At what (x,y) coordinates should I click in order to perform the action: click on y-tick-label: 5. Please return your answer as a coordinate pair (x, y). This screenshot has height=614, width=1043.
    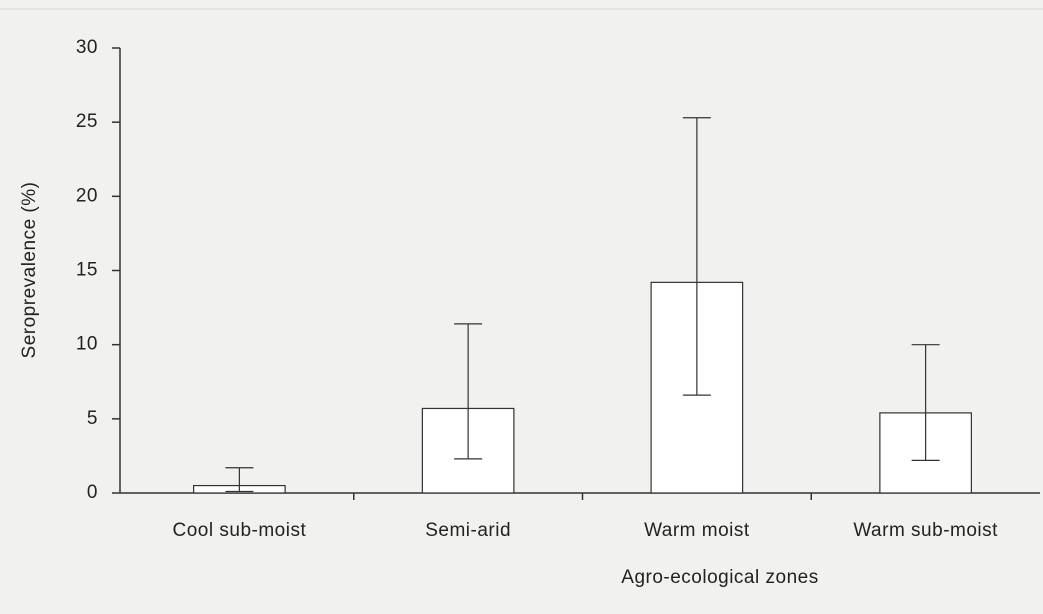
    Looking at the image, I should click on (92, 418).